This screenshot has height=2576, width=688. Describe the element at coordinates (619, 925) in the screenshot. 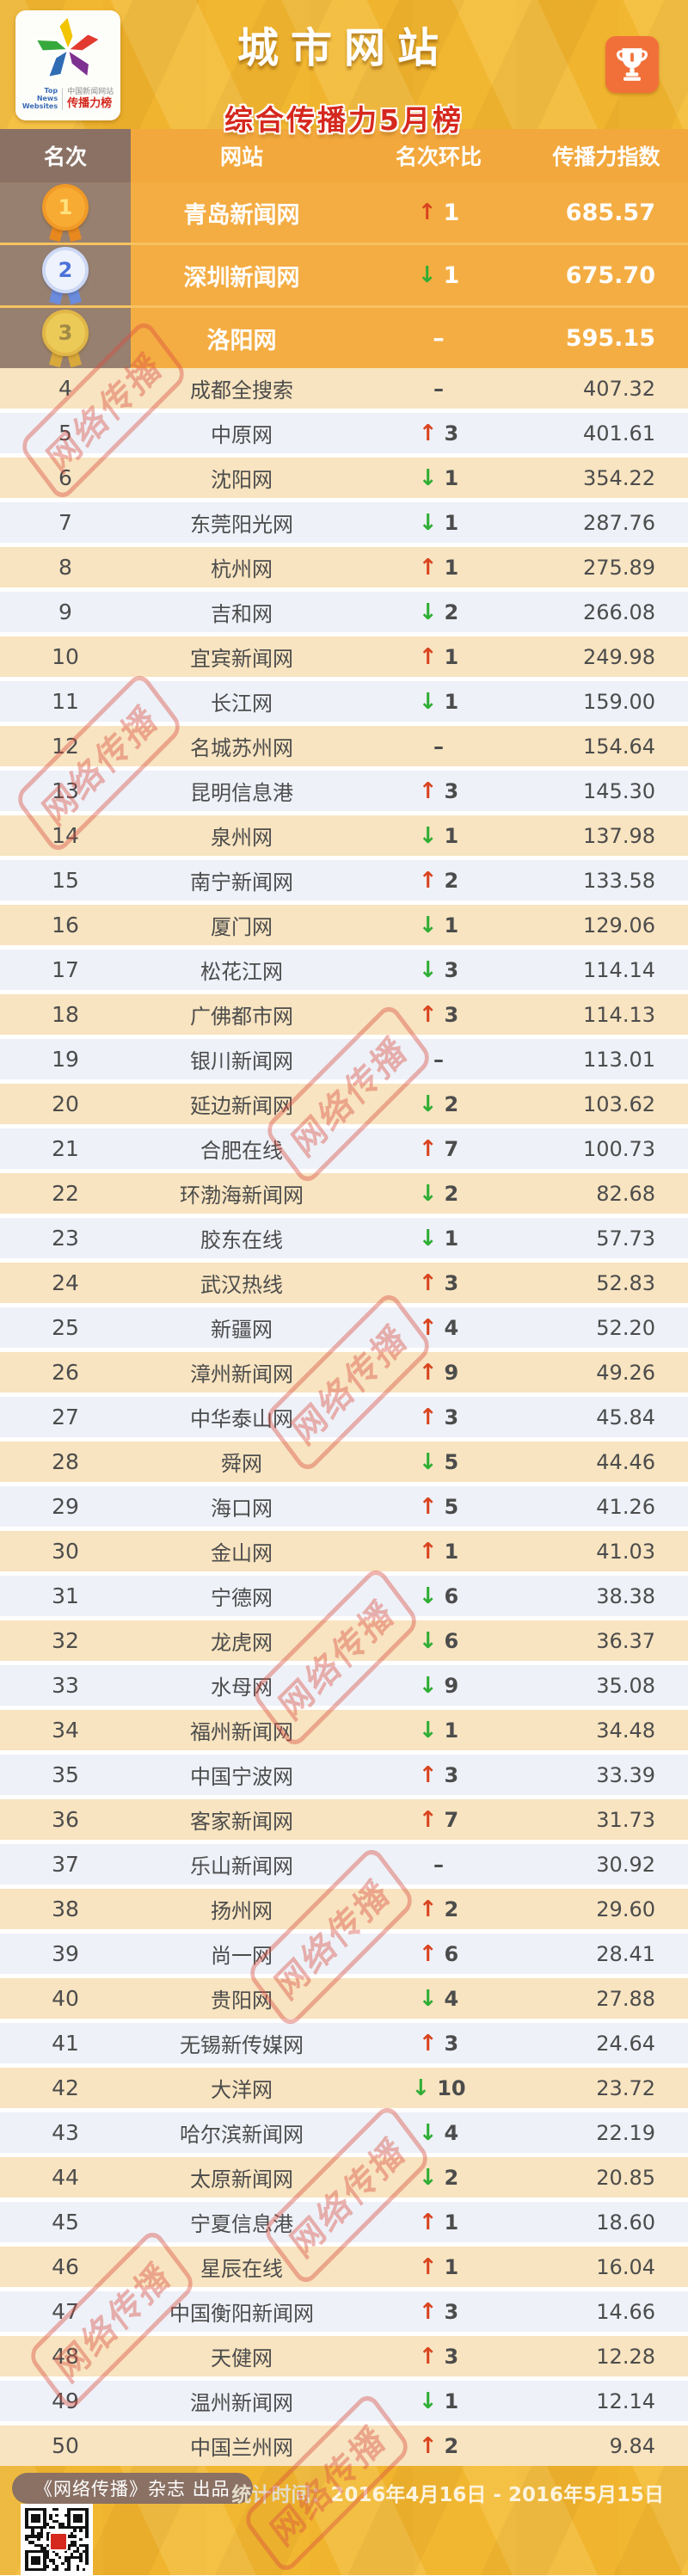

I see `index-cell: 129.06` at that location.